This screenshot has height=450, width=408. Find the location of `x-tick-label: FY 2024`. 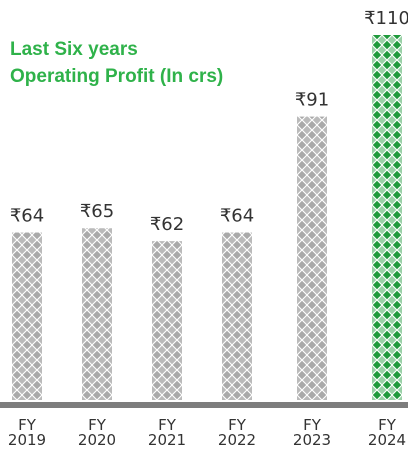

x-tick-label: FY 2024 is located at coordinates (387, 432).